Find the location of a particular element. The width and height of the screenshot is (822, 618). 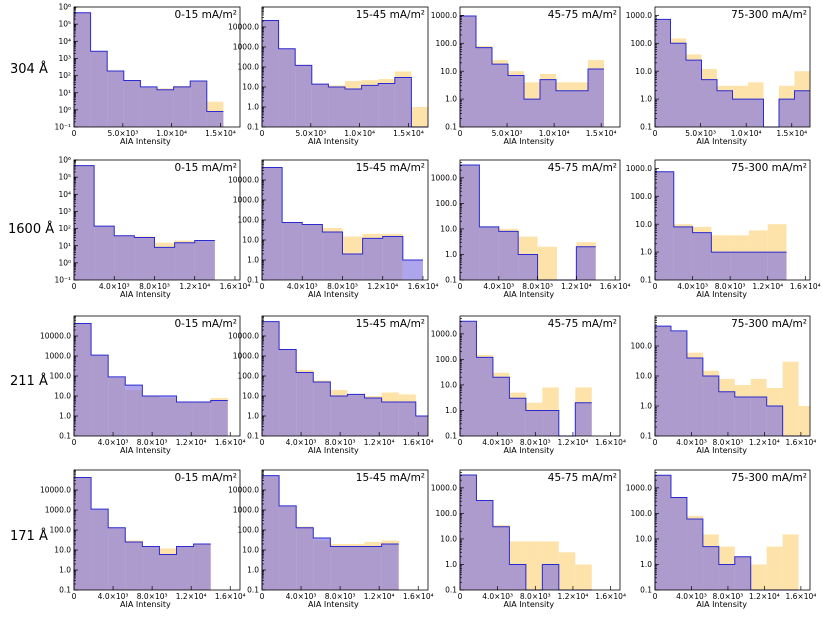

y-tick-label: 10⁴ is located at coordinates (64, 41).